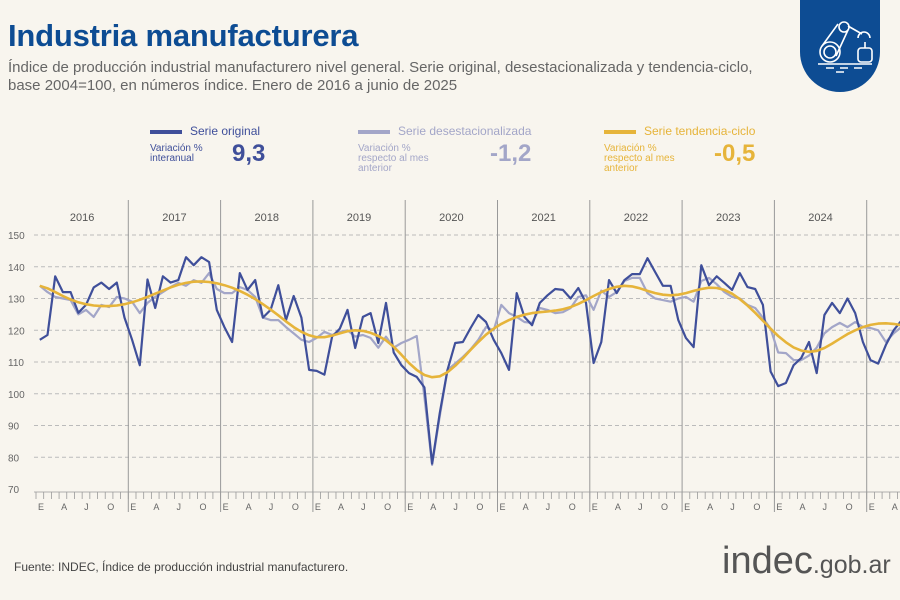 This screenshot has width=900, height=600. What do you see at coordinates (82, 218) in the screenshot?
I see `year-label: 2016` at bounding box center [82, 218].